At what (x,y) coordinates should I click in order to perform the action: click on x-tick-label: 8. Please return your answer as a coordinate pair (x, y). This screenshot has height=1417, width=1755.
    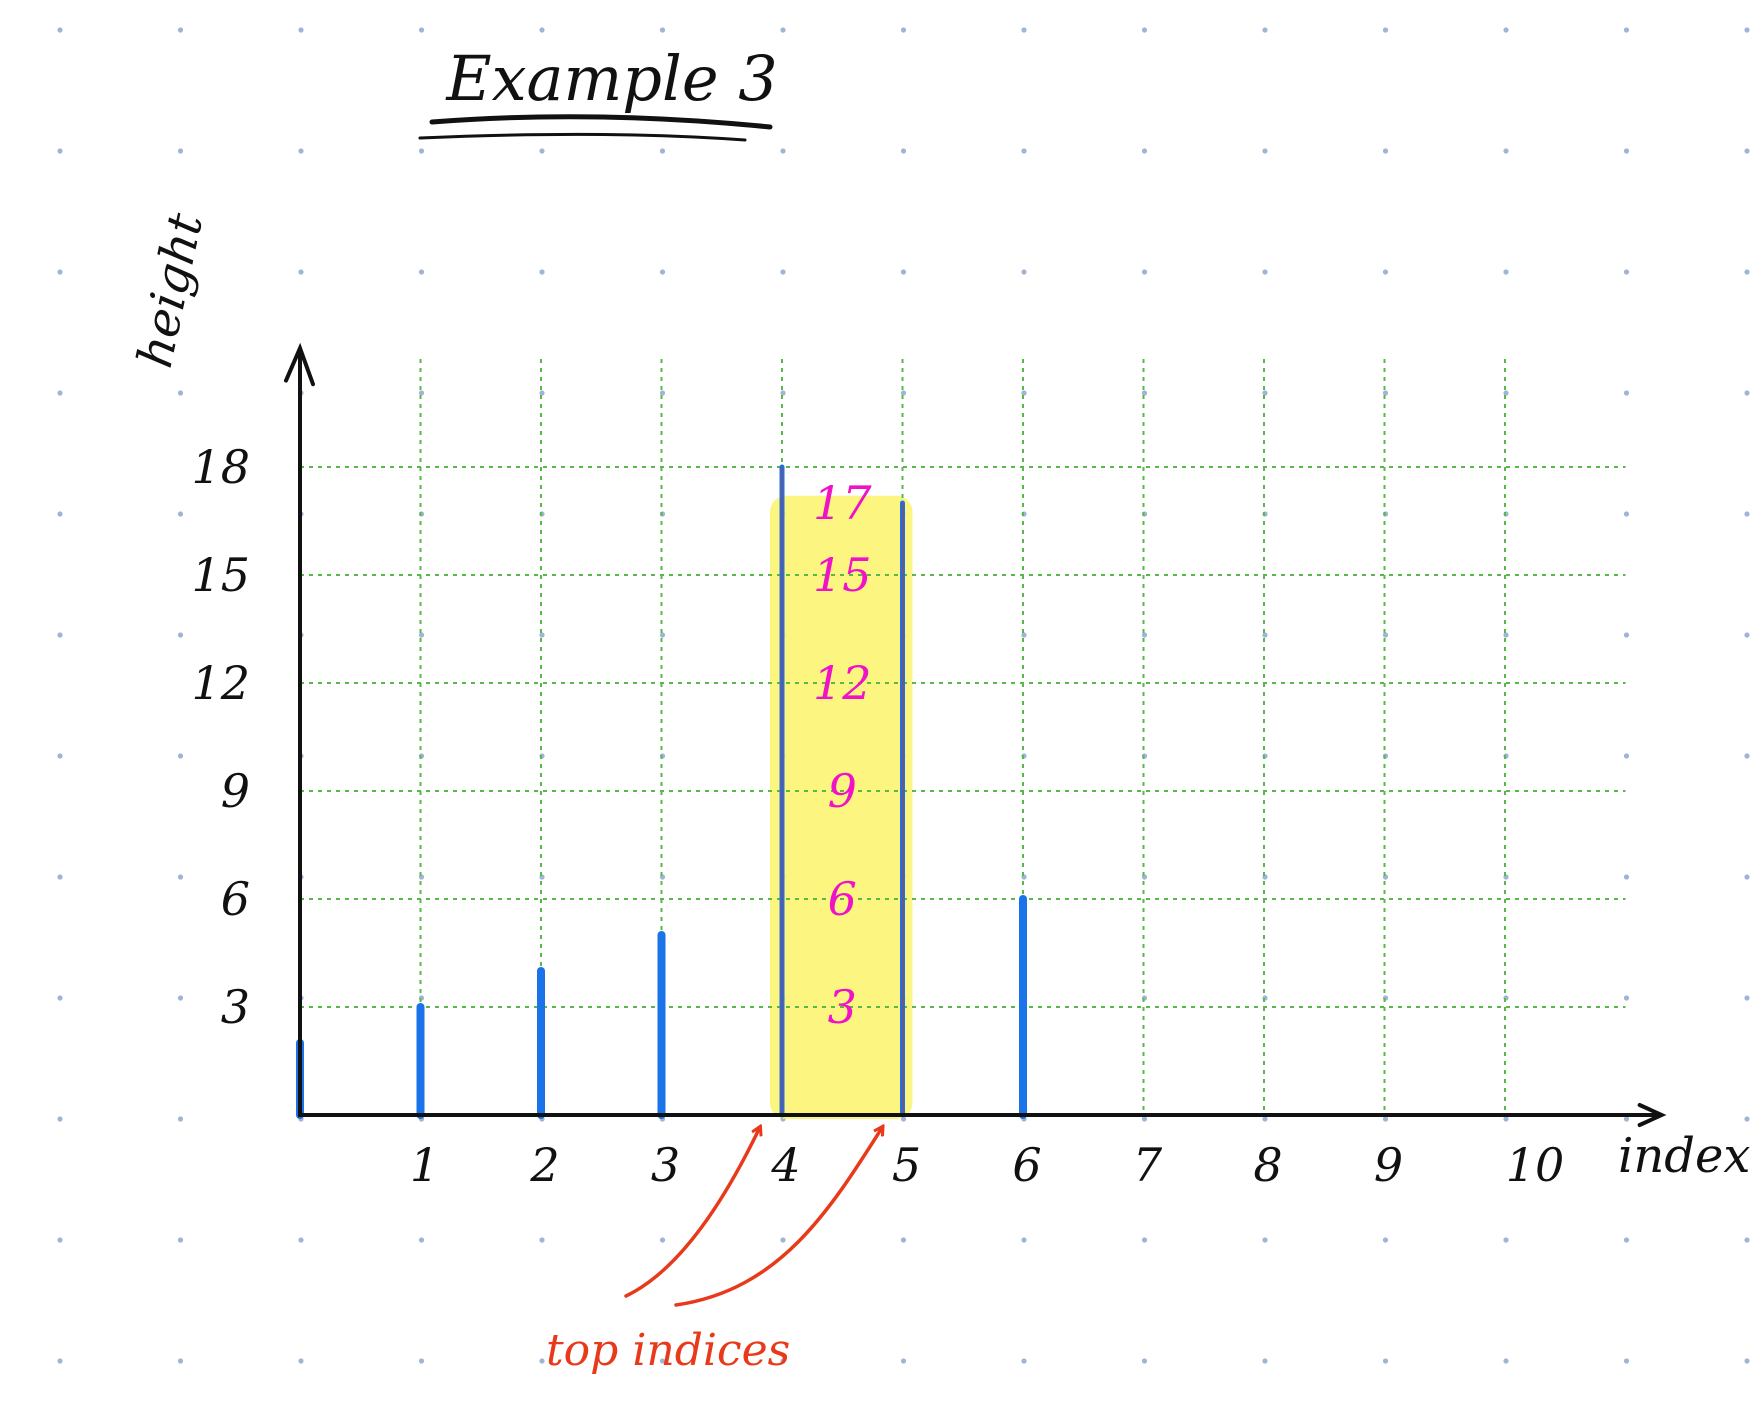
    Looking at the image, I should click on (1267, 1165).